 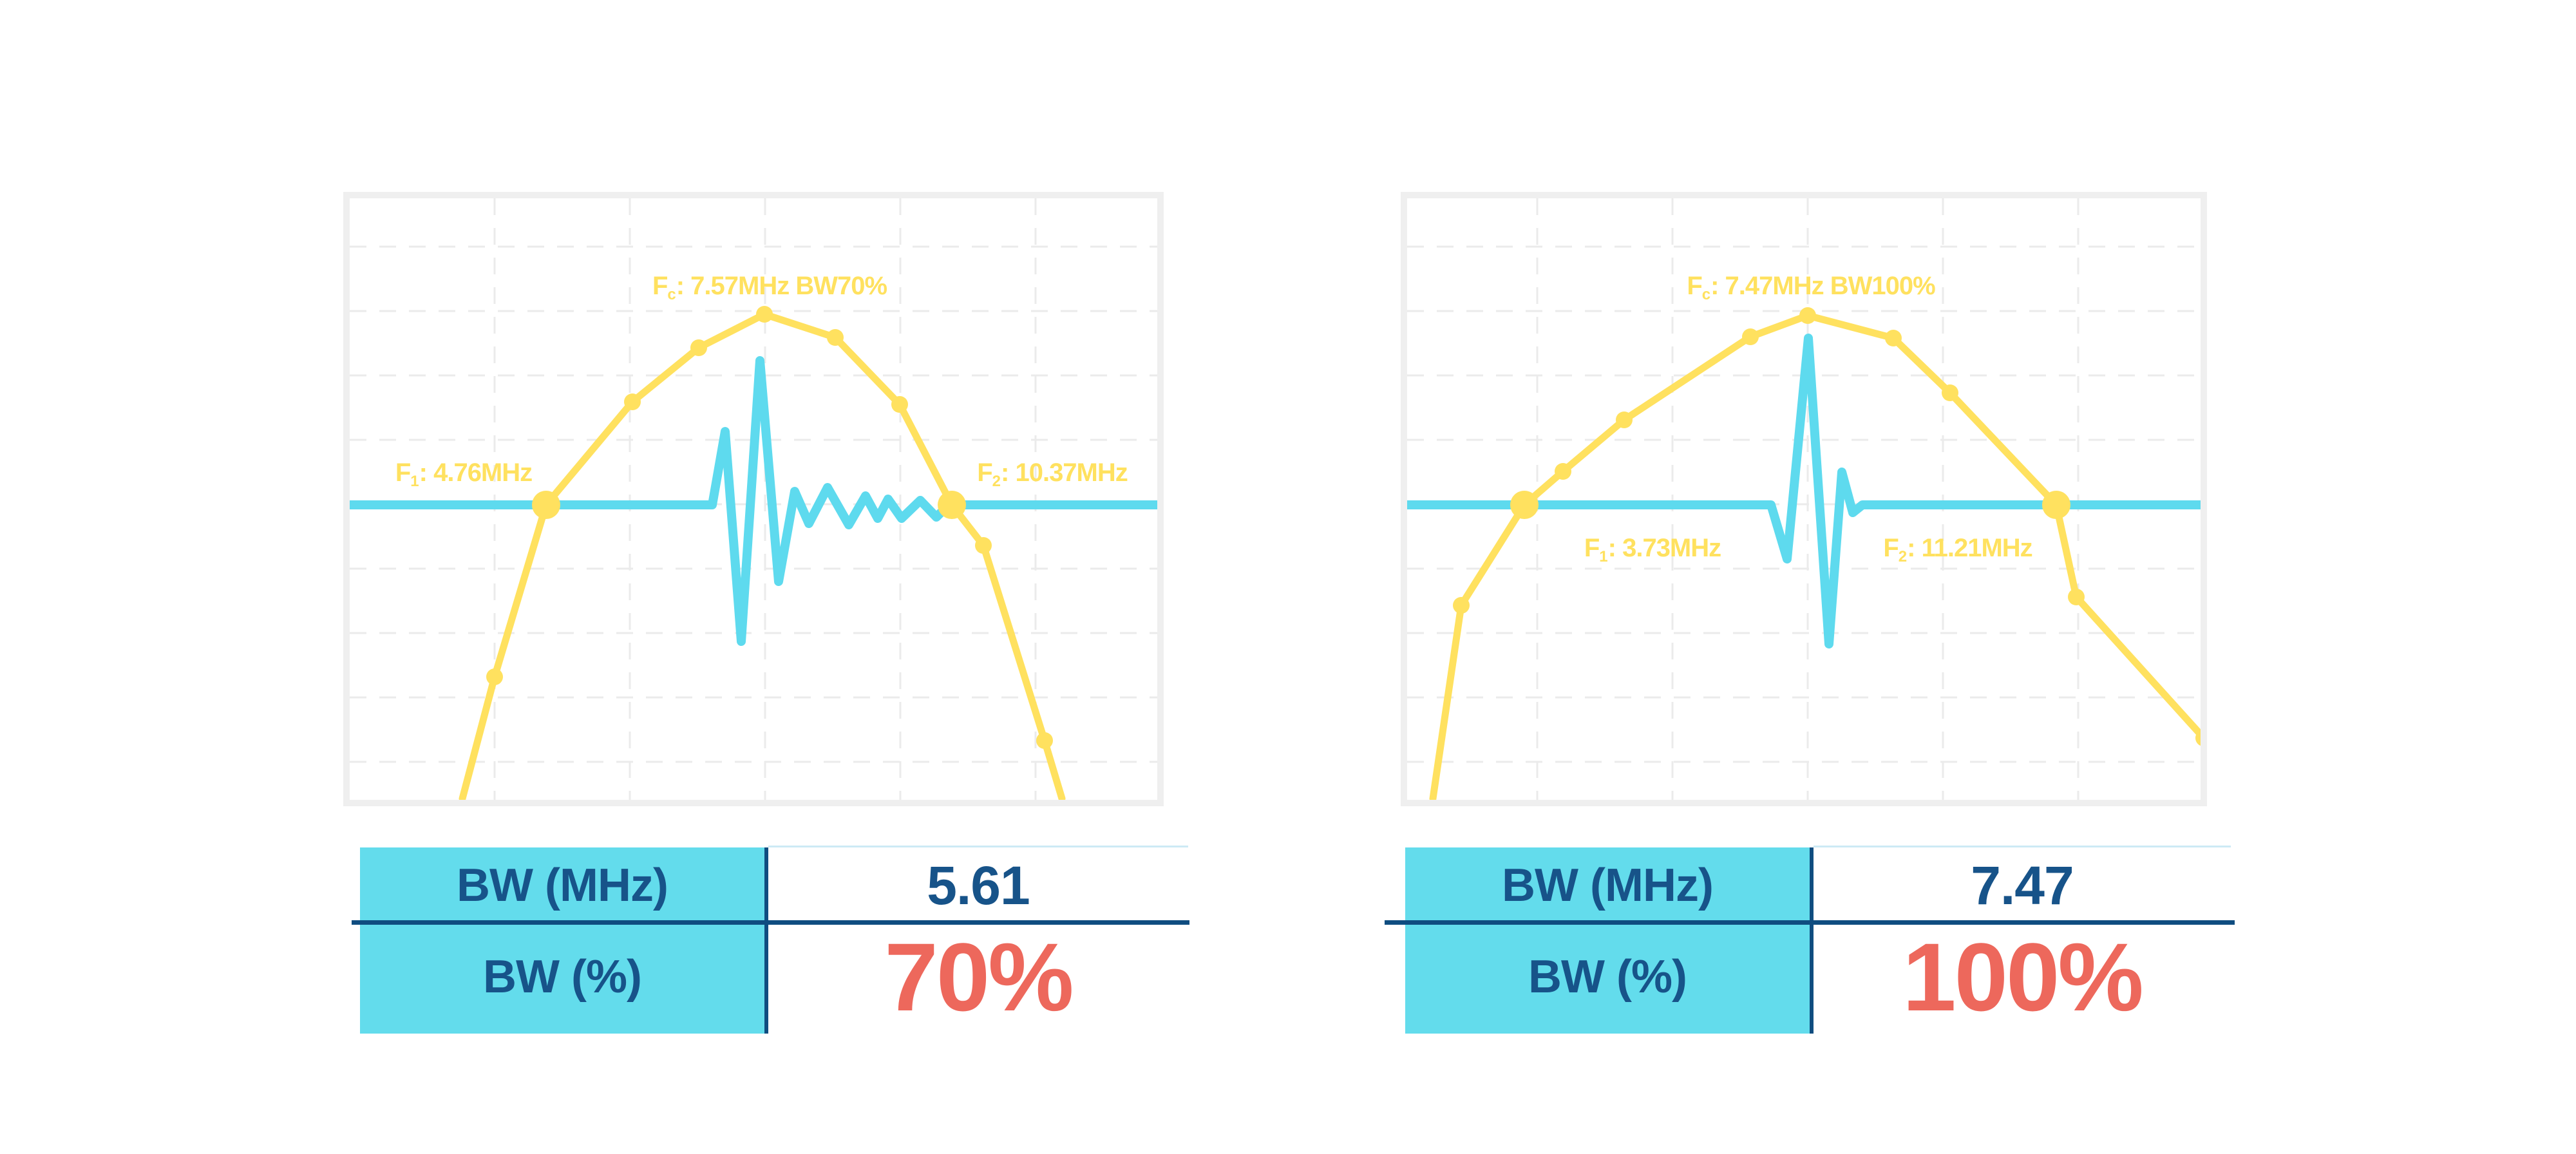 What do you see at coordinates (2023, 977) in the screenshot?
I see `bw-percent-value: 100%` at bounding box center [2023, 977].